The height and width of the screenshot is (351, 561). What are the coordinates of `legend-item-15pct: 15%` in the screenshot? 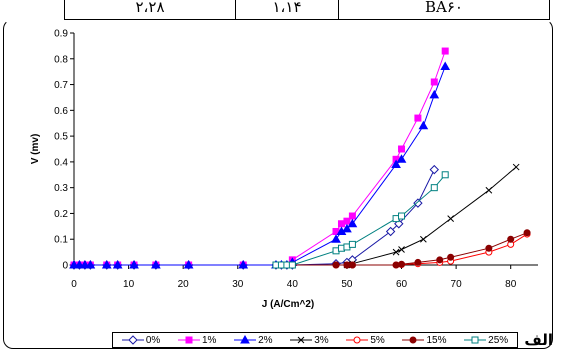 It's located at (424, 340).